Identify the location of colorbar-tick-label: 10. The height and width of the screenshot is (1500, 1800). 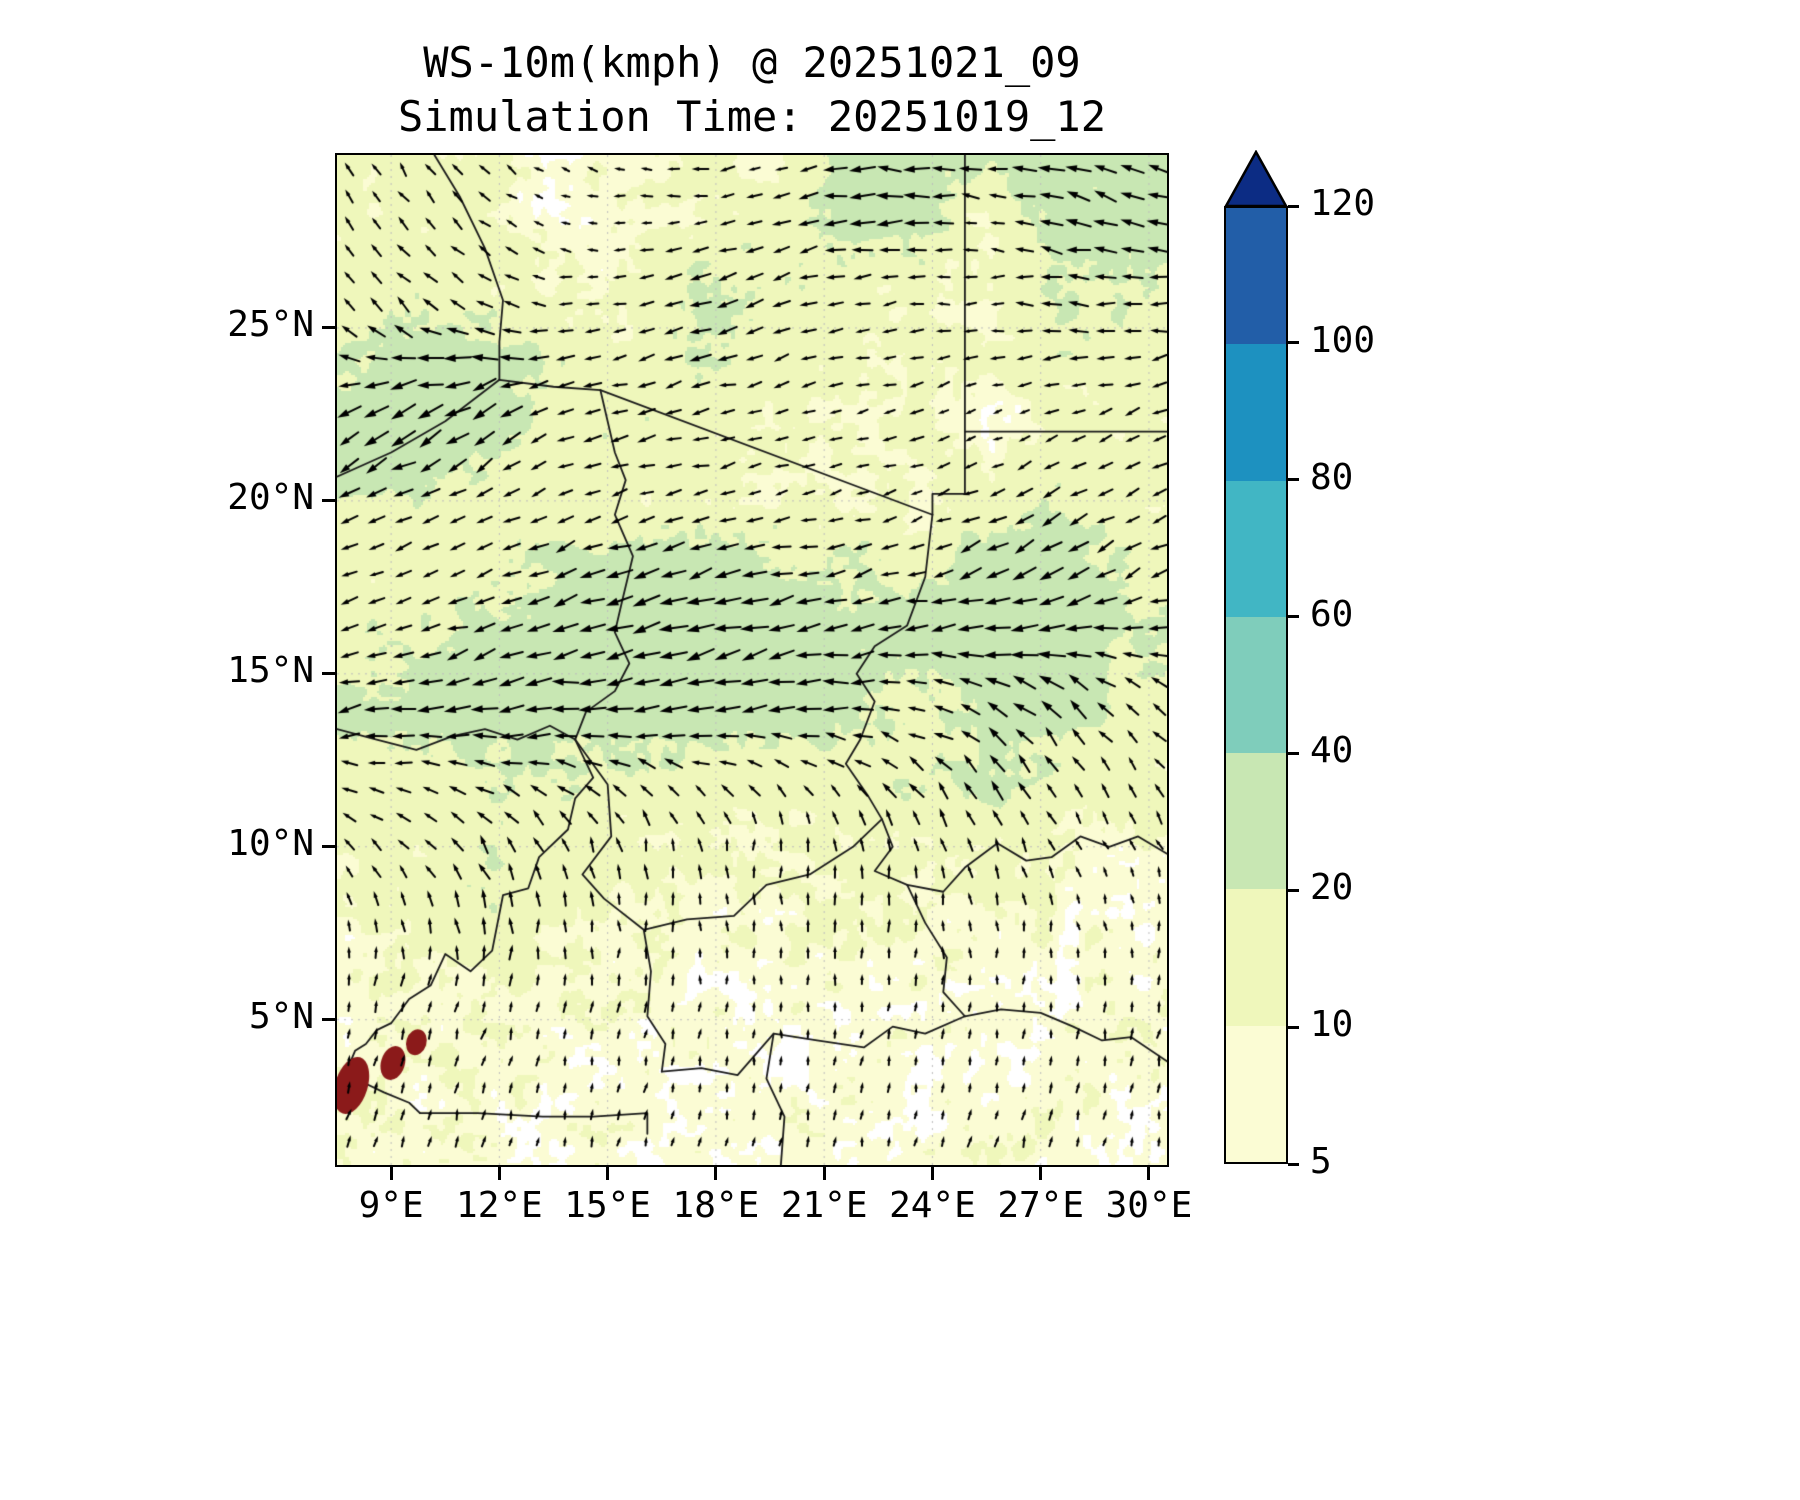
(1332, 1025).